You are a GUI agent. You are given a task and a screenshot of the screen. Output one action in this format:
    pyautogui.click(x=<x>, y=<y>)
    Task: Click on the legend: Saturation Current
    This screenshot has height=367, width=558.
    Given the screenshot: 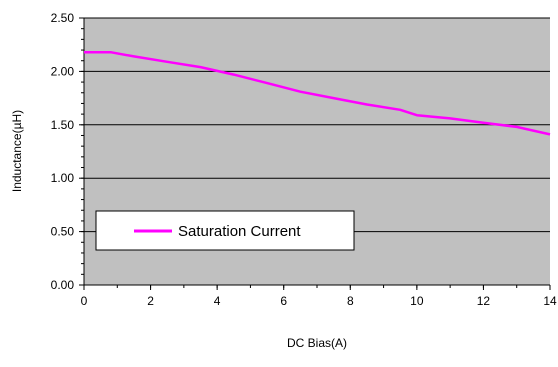 What is the action you would take?
    pyautogui.click(x=225, y=230)
    